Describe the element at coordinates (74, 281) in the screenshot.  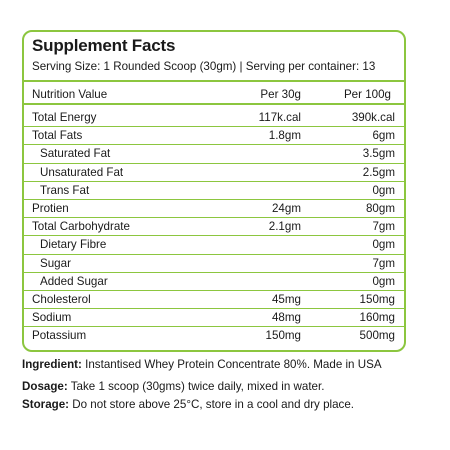
I see `nutrient-name: Added Sugar` at that location.